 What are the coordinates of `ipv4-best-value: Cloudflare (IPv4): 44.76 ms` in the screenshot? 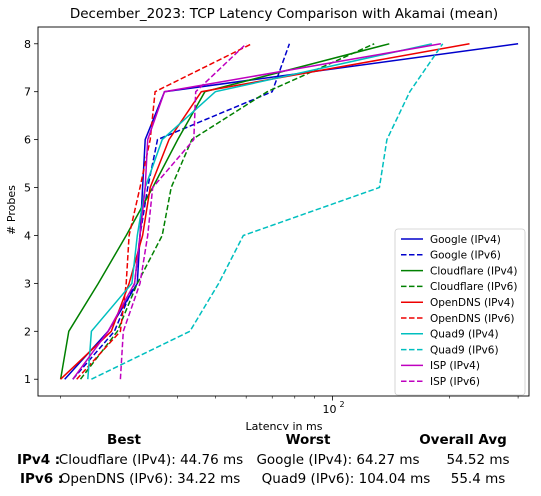 It's located at (151, 460).